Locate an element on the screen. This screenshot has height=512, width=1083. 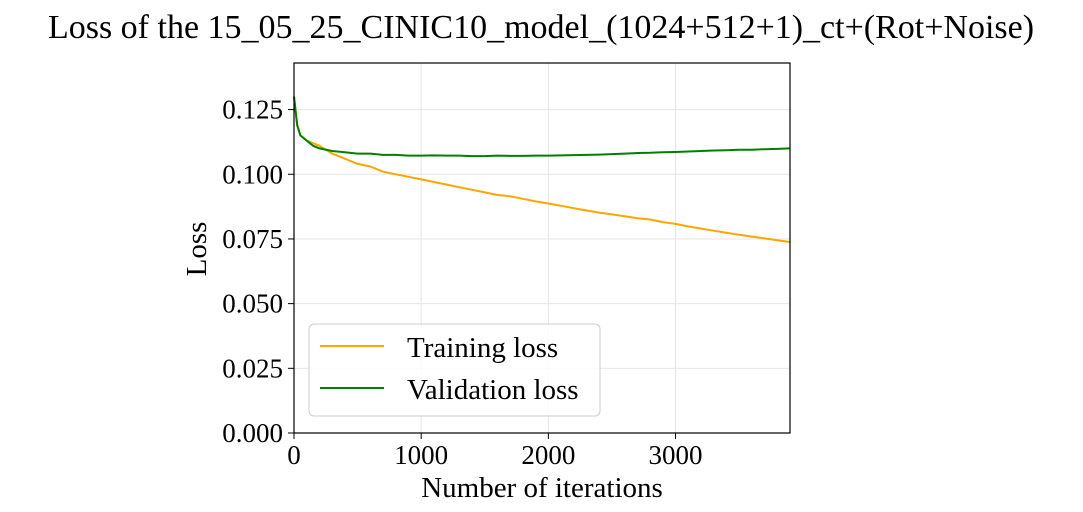
y-axis-ticks: 0.000 0.025 0.050 0.075 0.100 0.125 is located at coordinates (258, 271).